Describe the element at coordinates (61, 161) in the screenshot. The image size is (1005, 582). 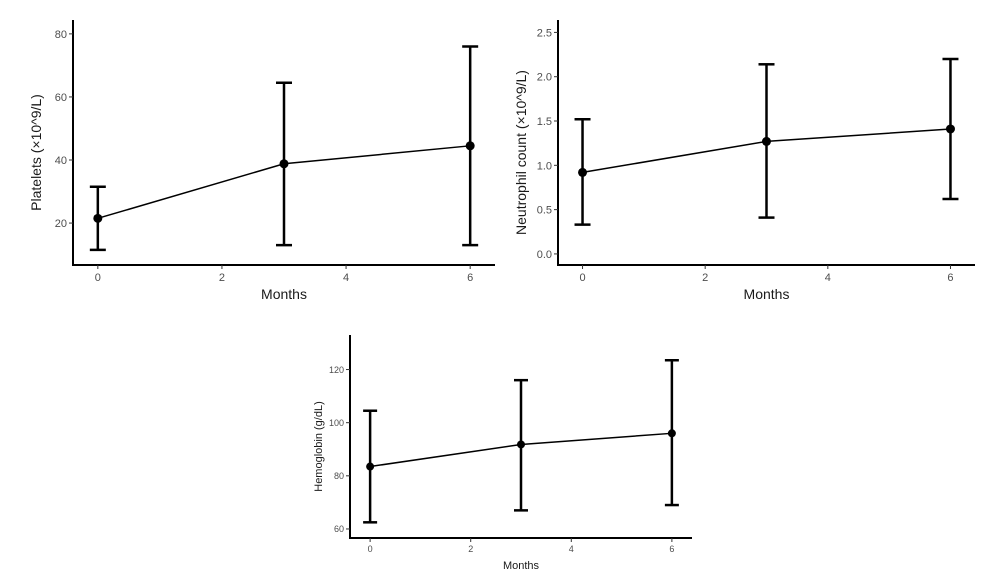
I see `y-tick-label: 40` at that location.